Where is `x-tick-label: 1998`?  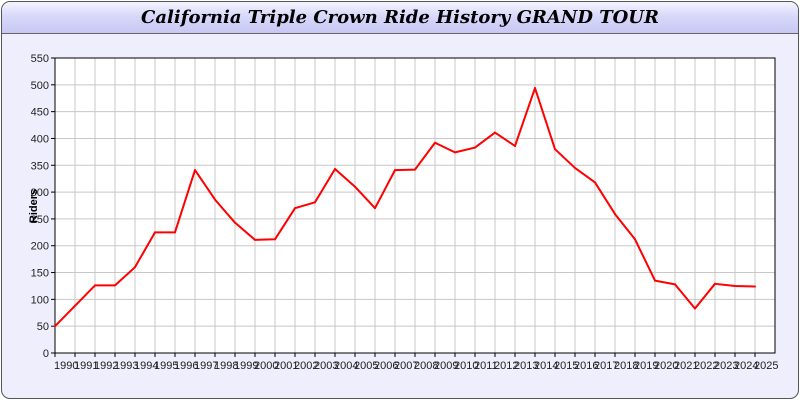
x-tick-label: 1998 is located at coordinates (226, 366).